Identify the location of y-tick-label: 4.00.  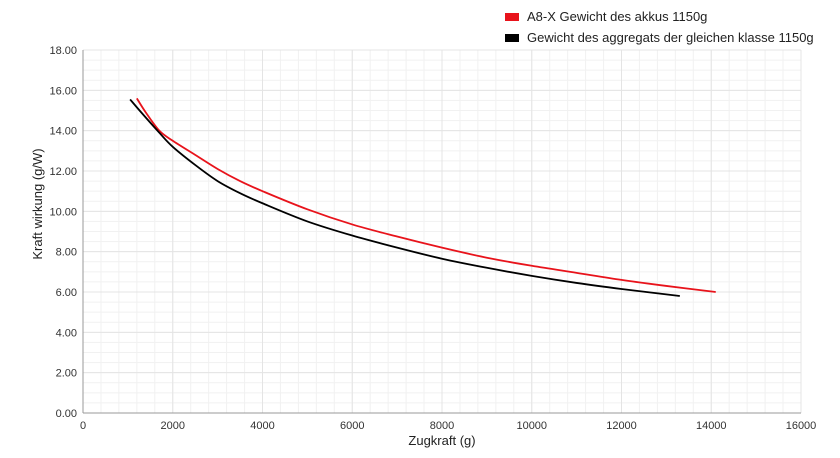
(66, 333).